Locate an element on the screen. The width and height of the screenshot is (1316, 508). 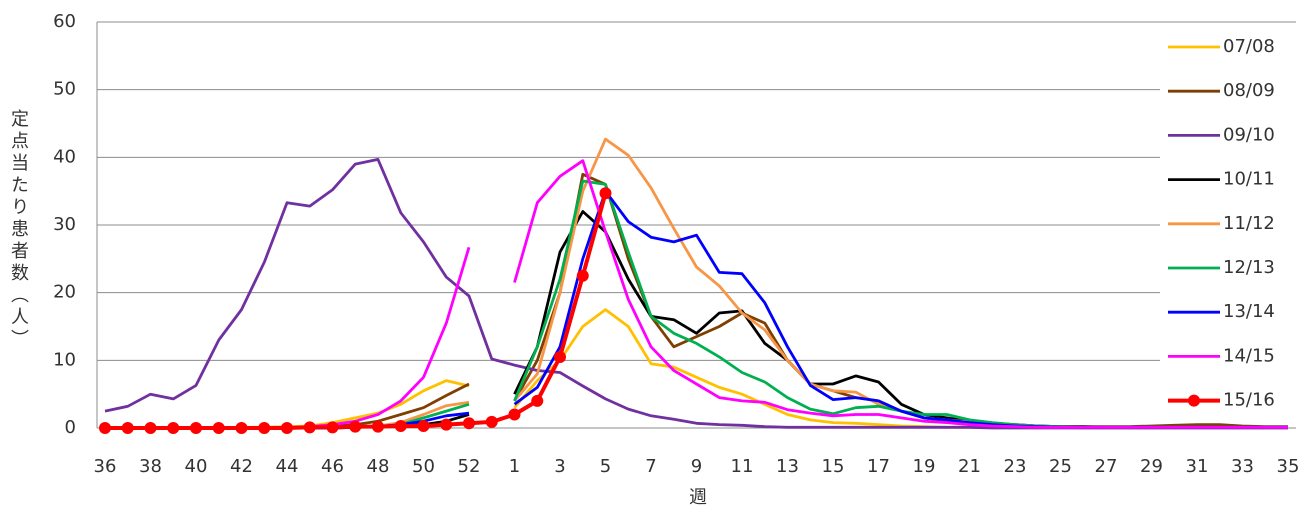
x-tick-label: 7 is located at coordinates (650, 466).